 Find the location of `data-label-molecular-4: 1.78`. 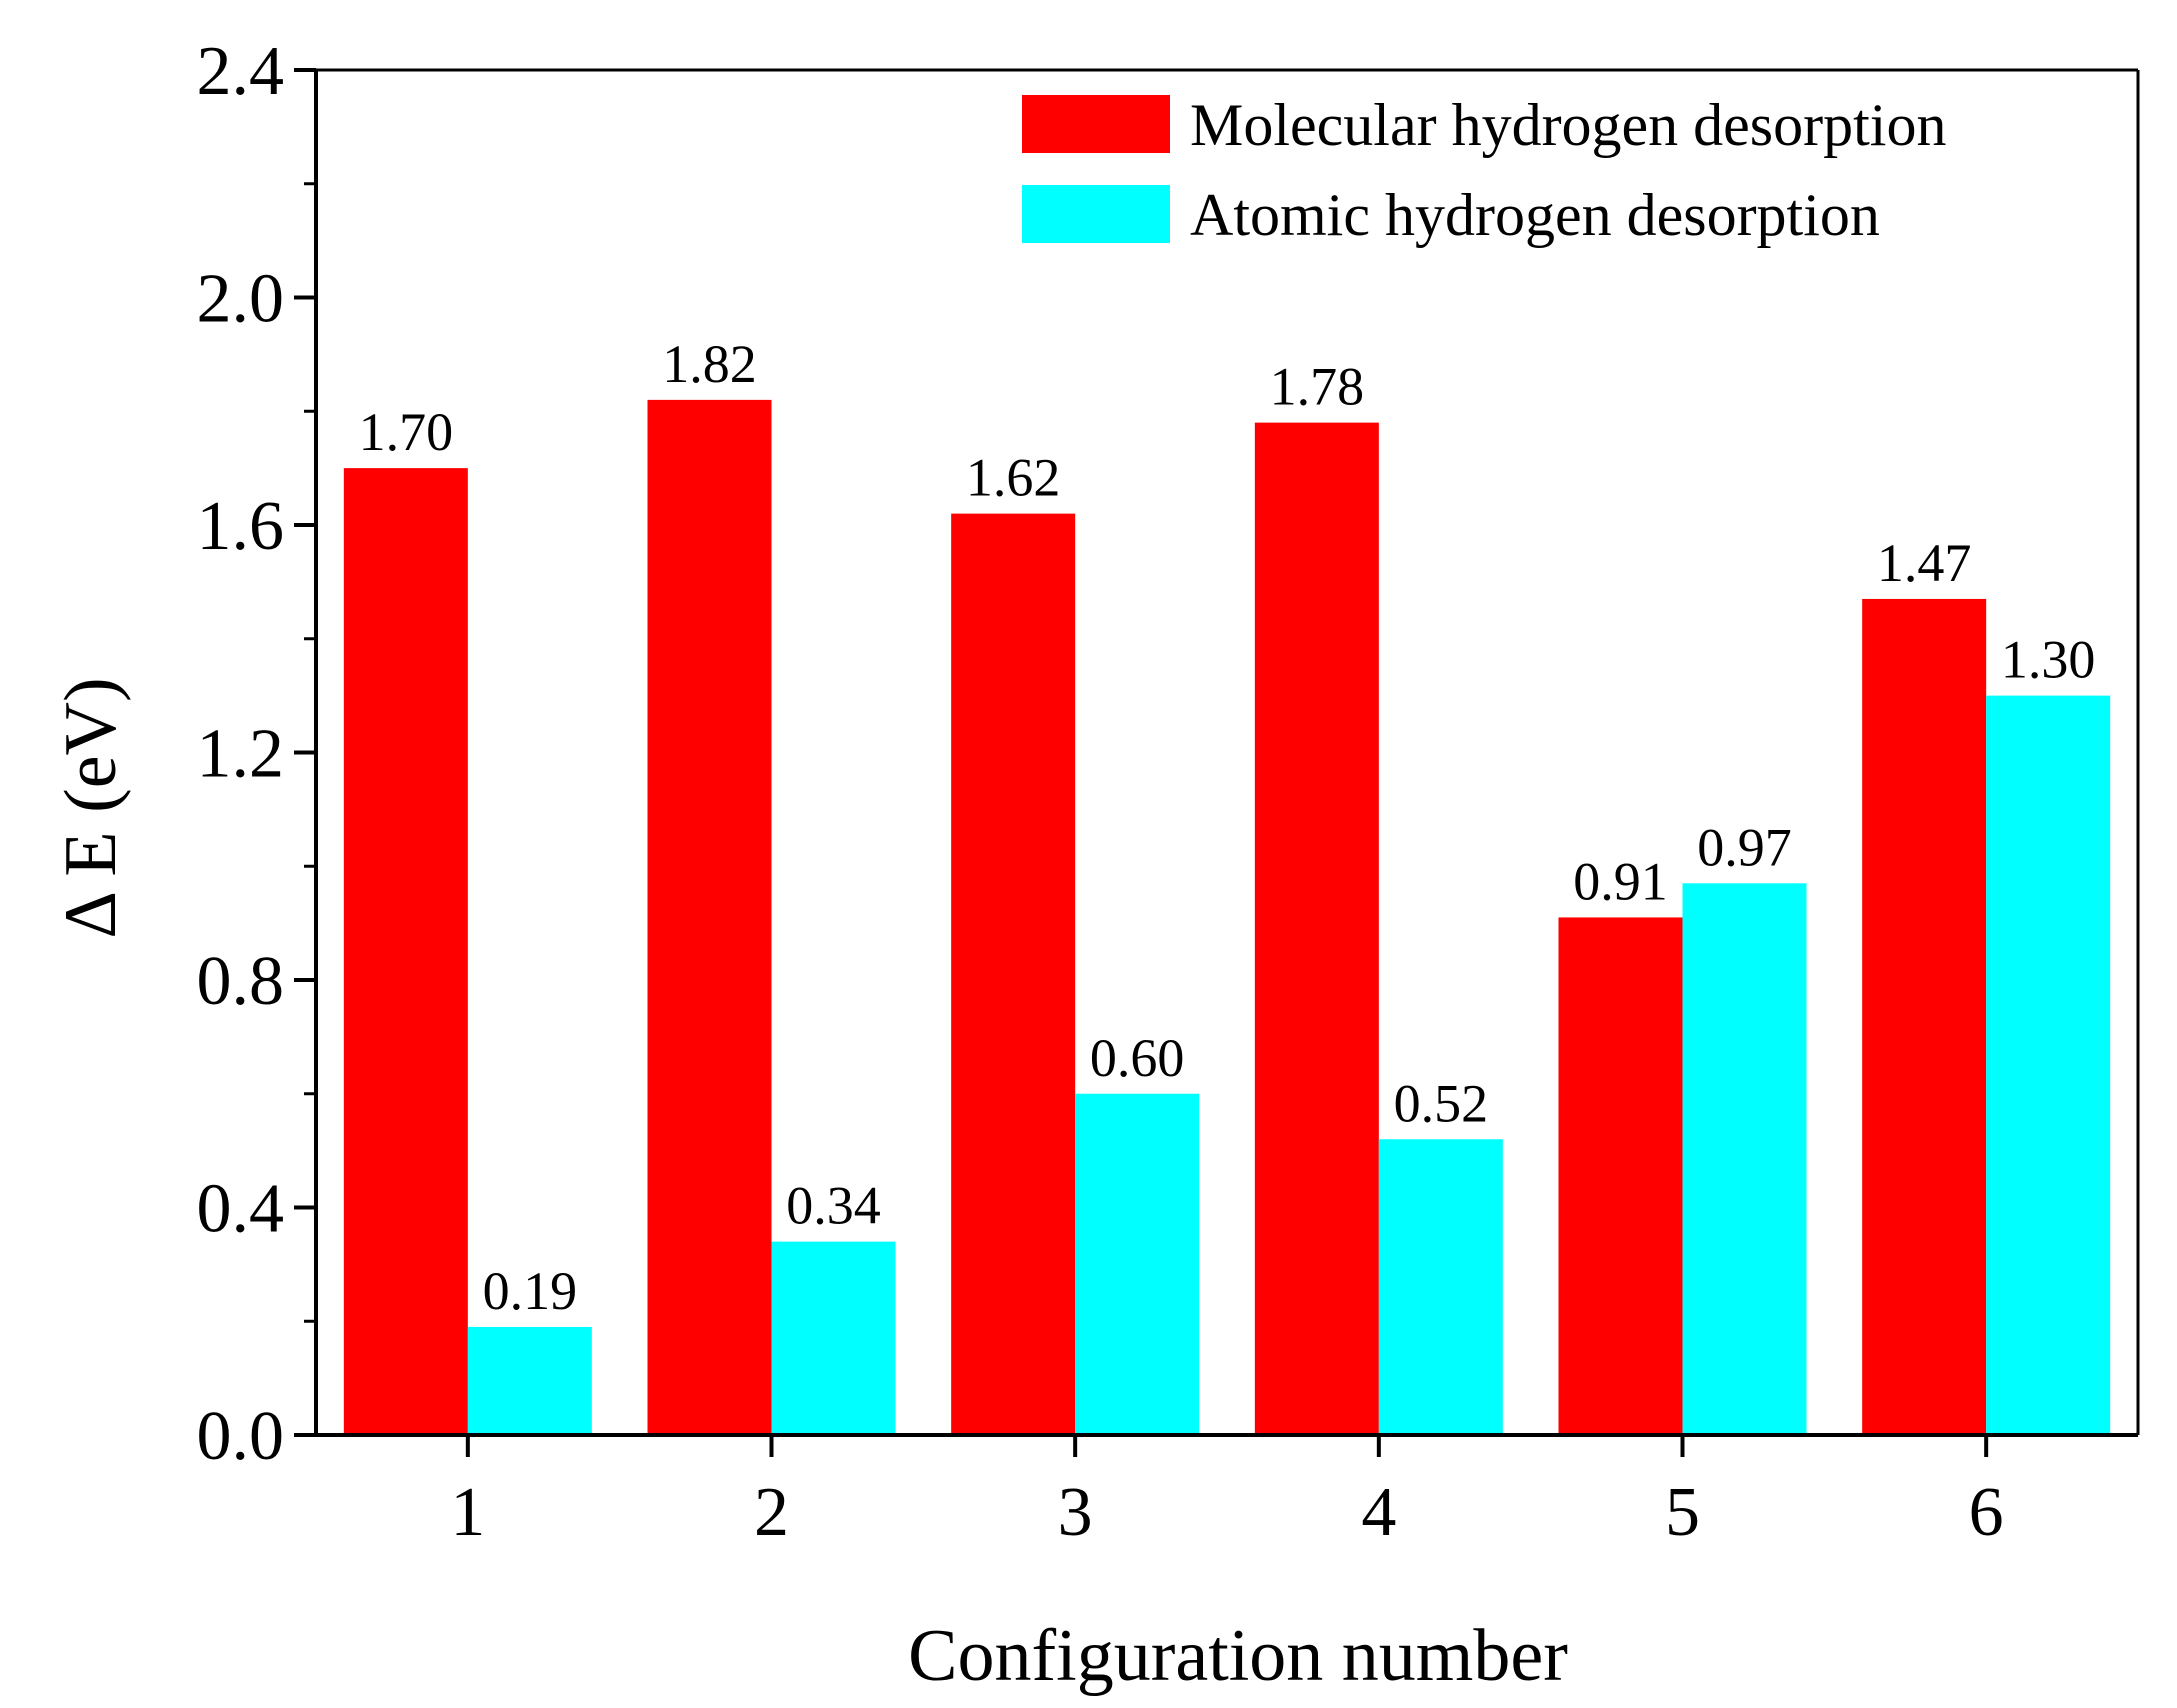

data-label-molecular-4: 1.78 is located at coordinates (1317, 387).